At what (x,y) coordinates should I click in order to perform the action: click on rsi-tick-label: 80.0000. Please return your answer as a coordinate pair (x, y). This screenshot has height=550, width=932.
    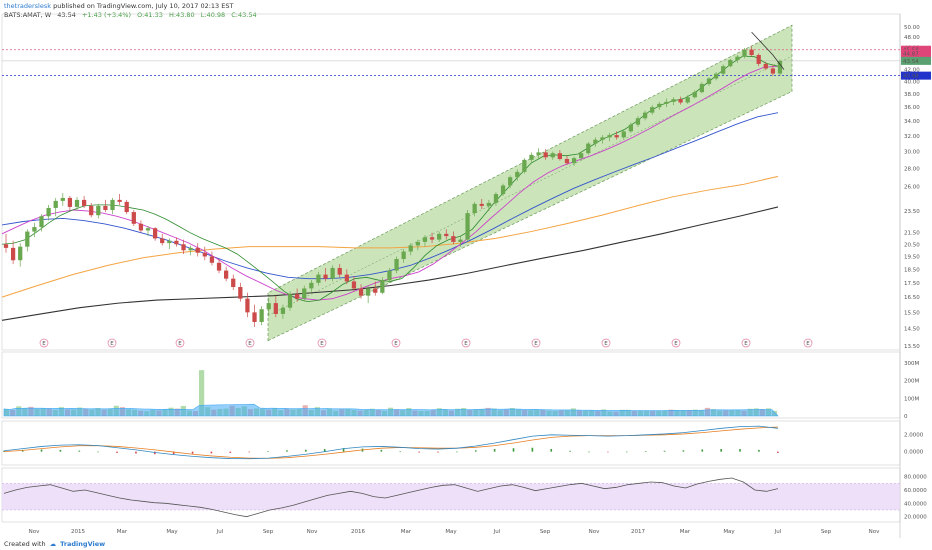
    Looking at the image, I should click on (915, 478).